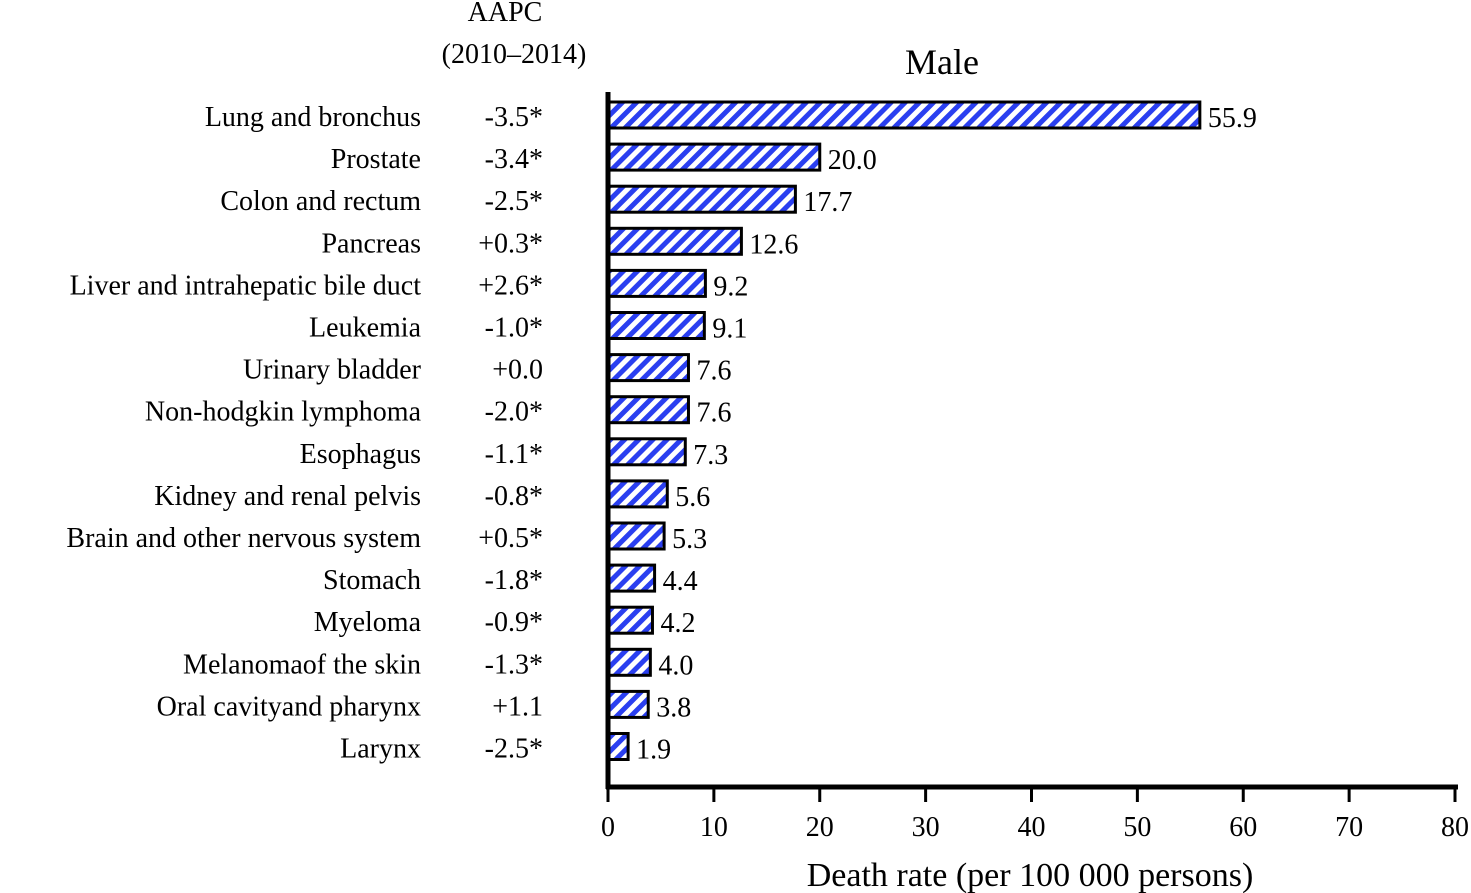  I want to click on bar-value-label: 4.4, so click(680, 581).